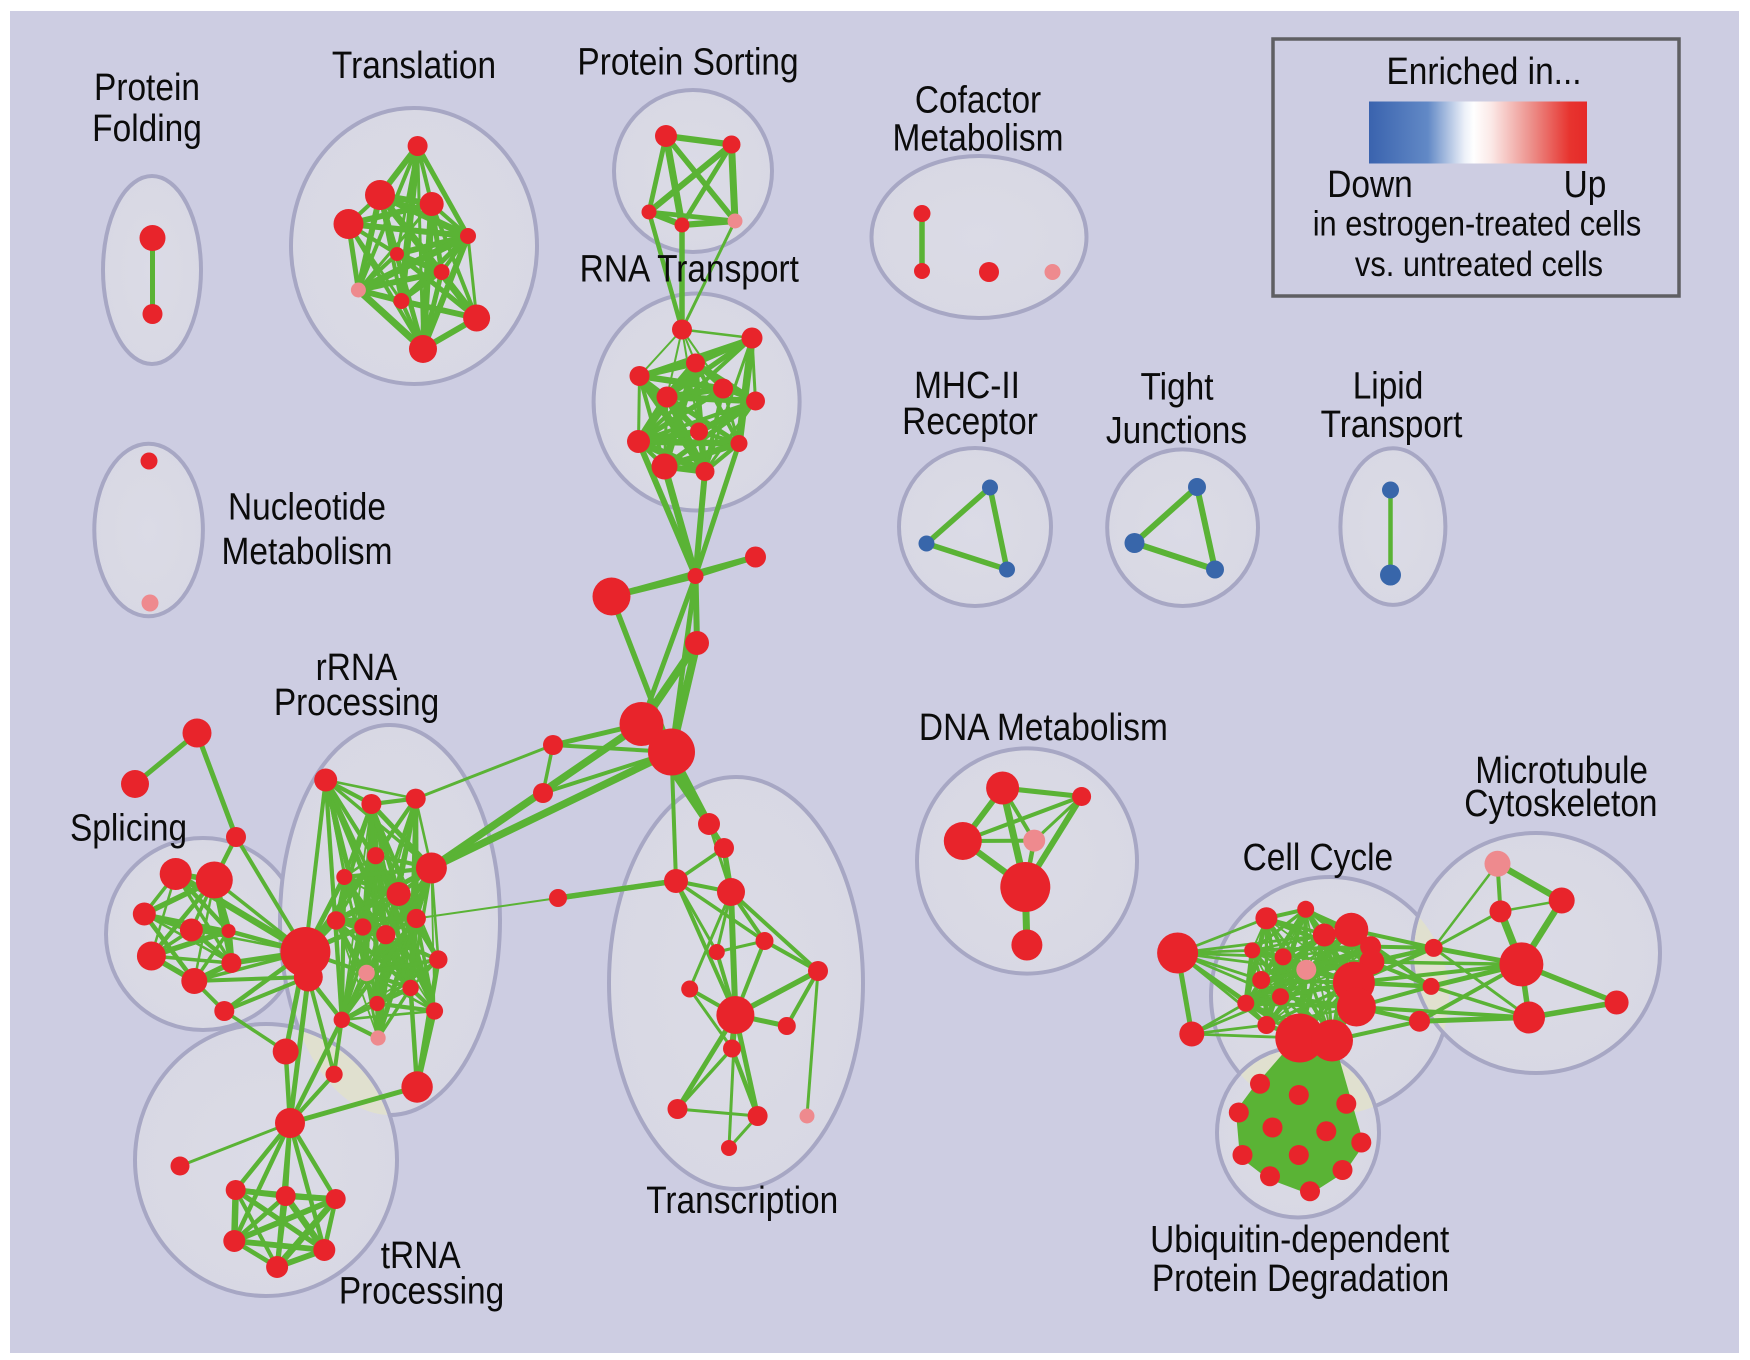 The image size is (1750, 1360). What do you see at coordinates (742, 1200) in the screenshot?
I see `svg-text: Transcription` at bounding box center [742, 1200].